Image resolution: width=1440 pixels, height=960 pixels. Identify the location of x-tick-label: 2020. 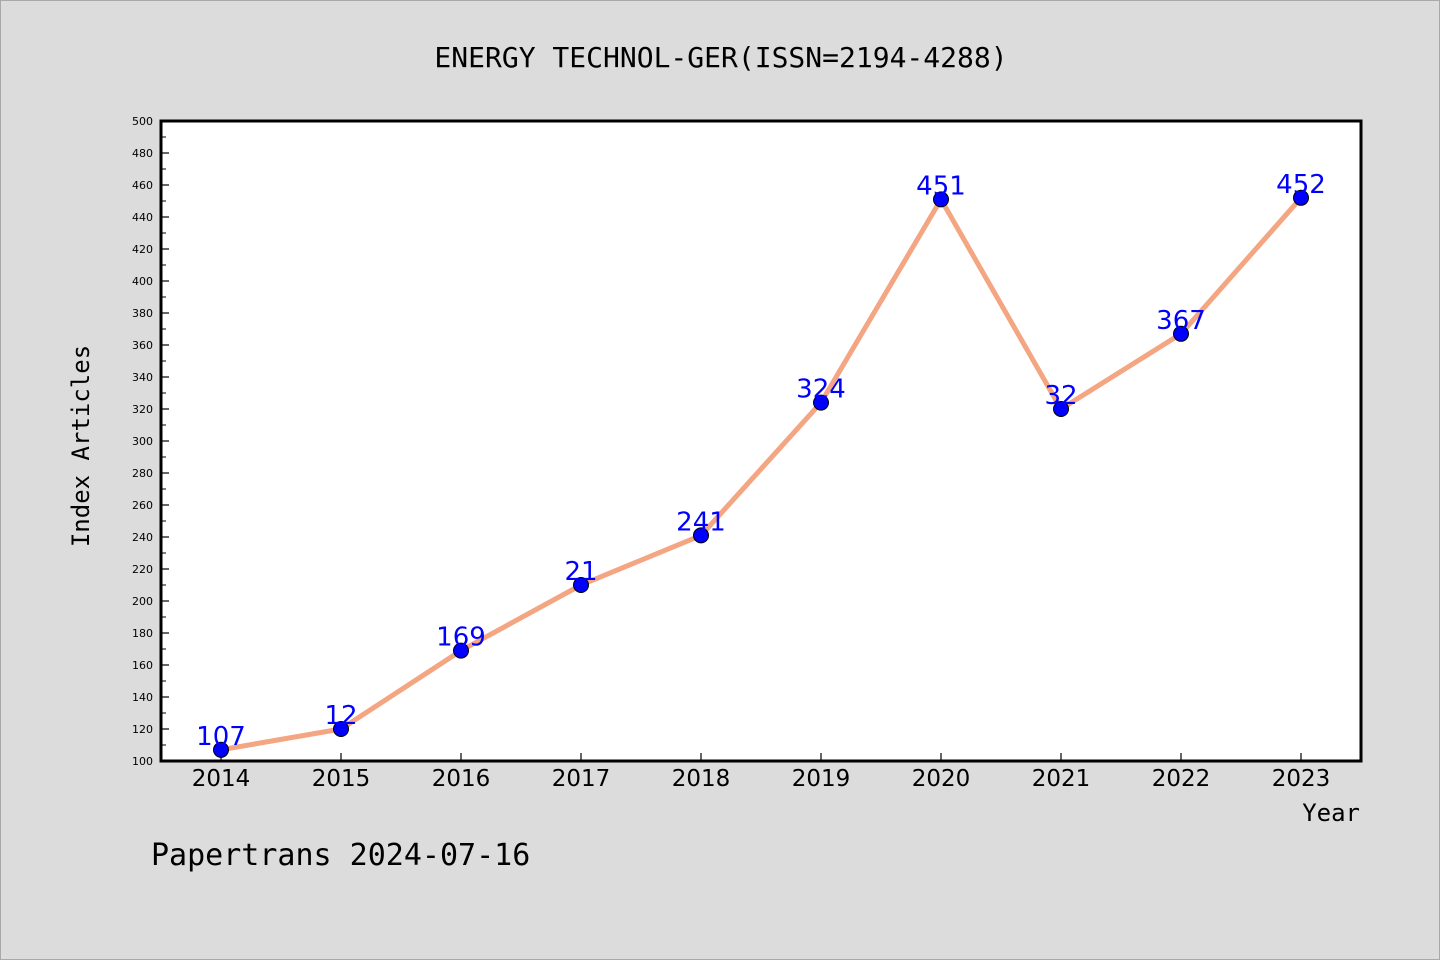
(941, 779).